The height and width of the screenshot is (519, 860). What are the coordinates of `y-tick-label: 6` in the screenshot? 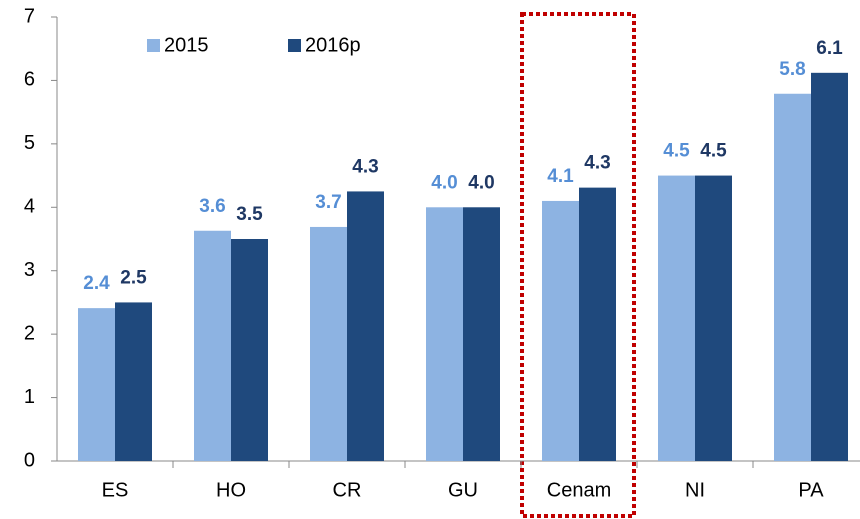 It's located at (29, 80).